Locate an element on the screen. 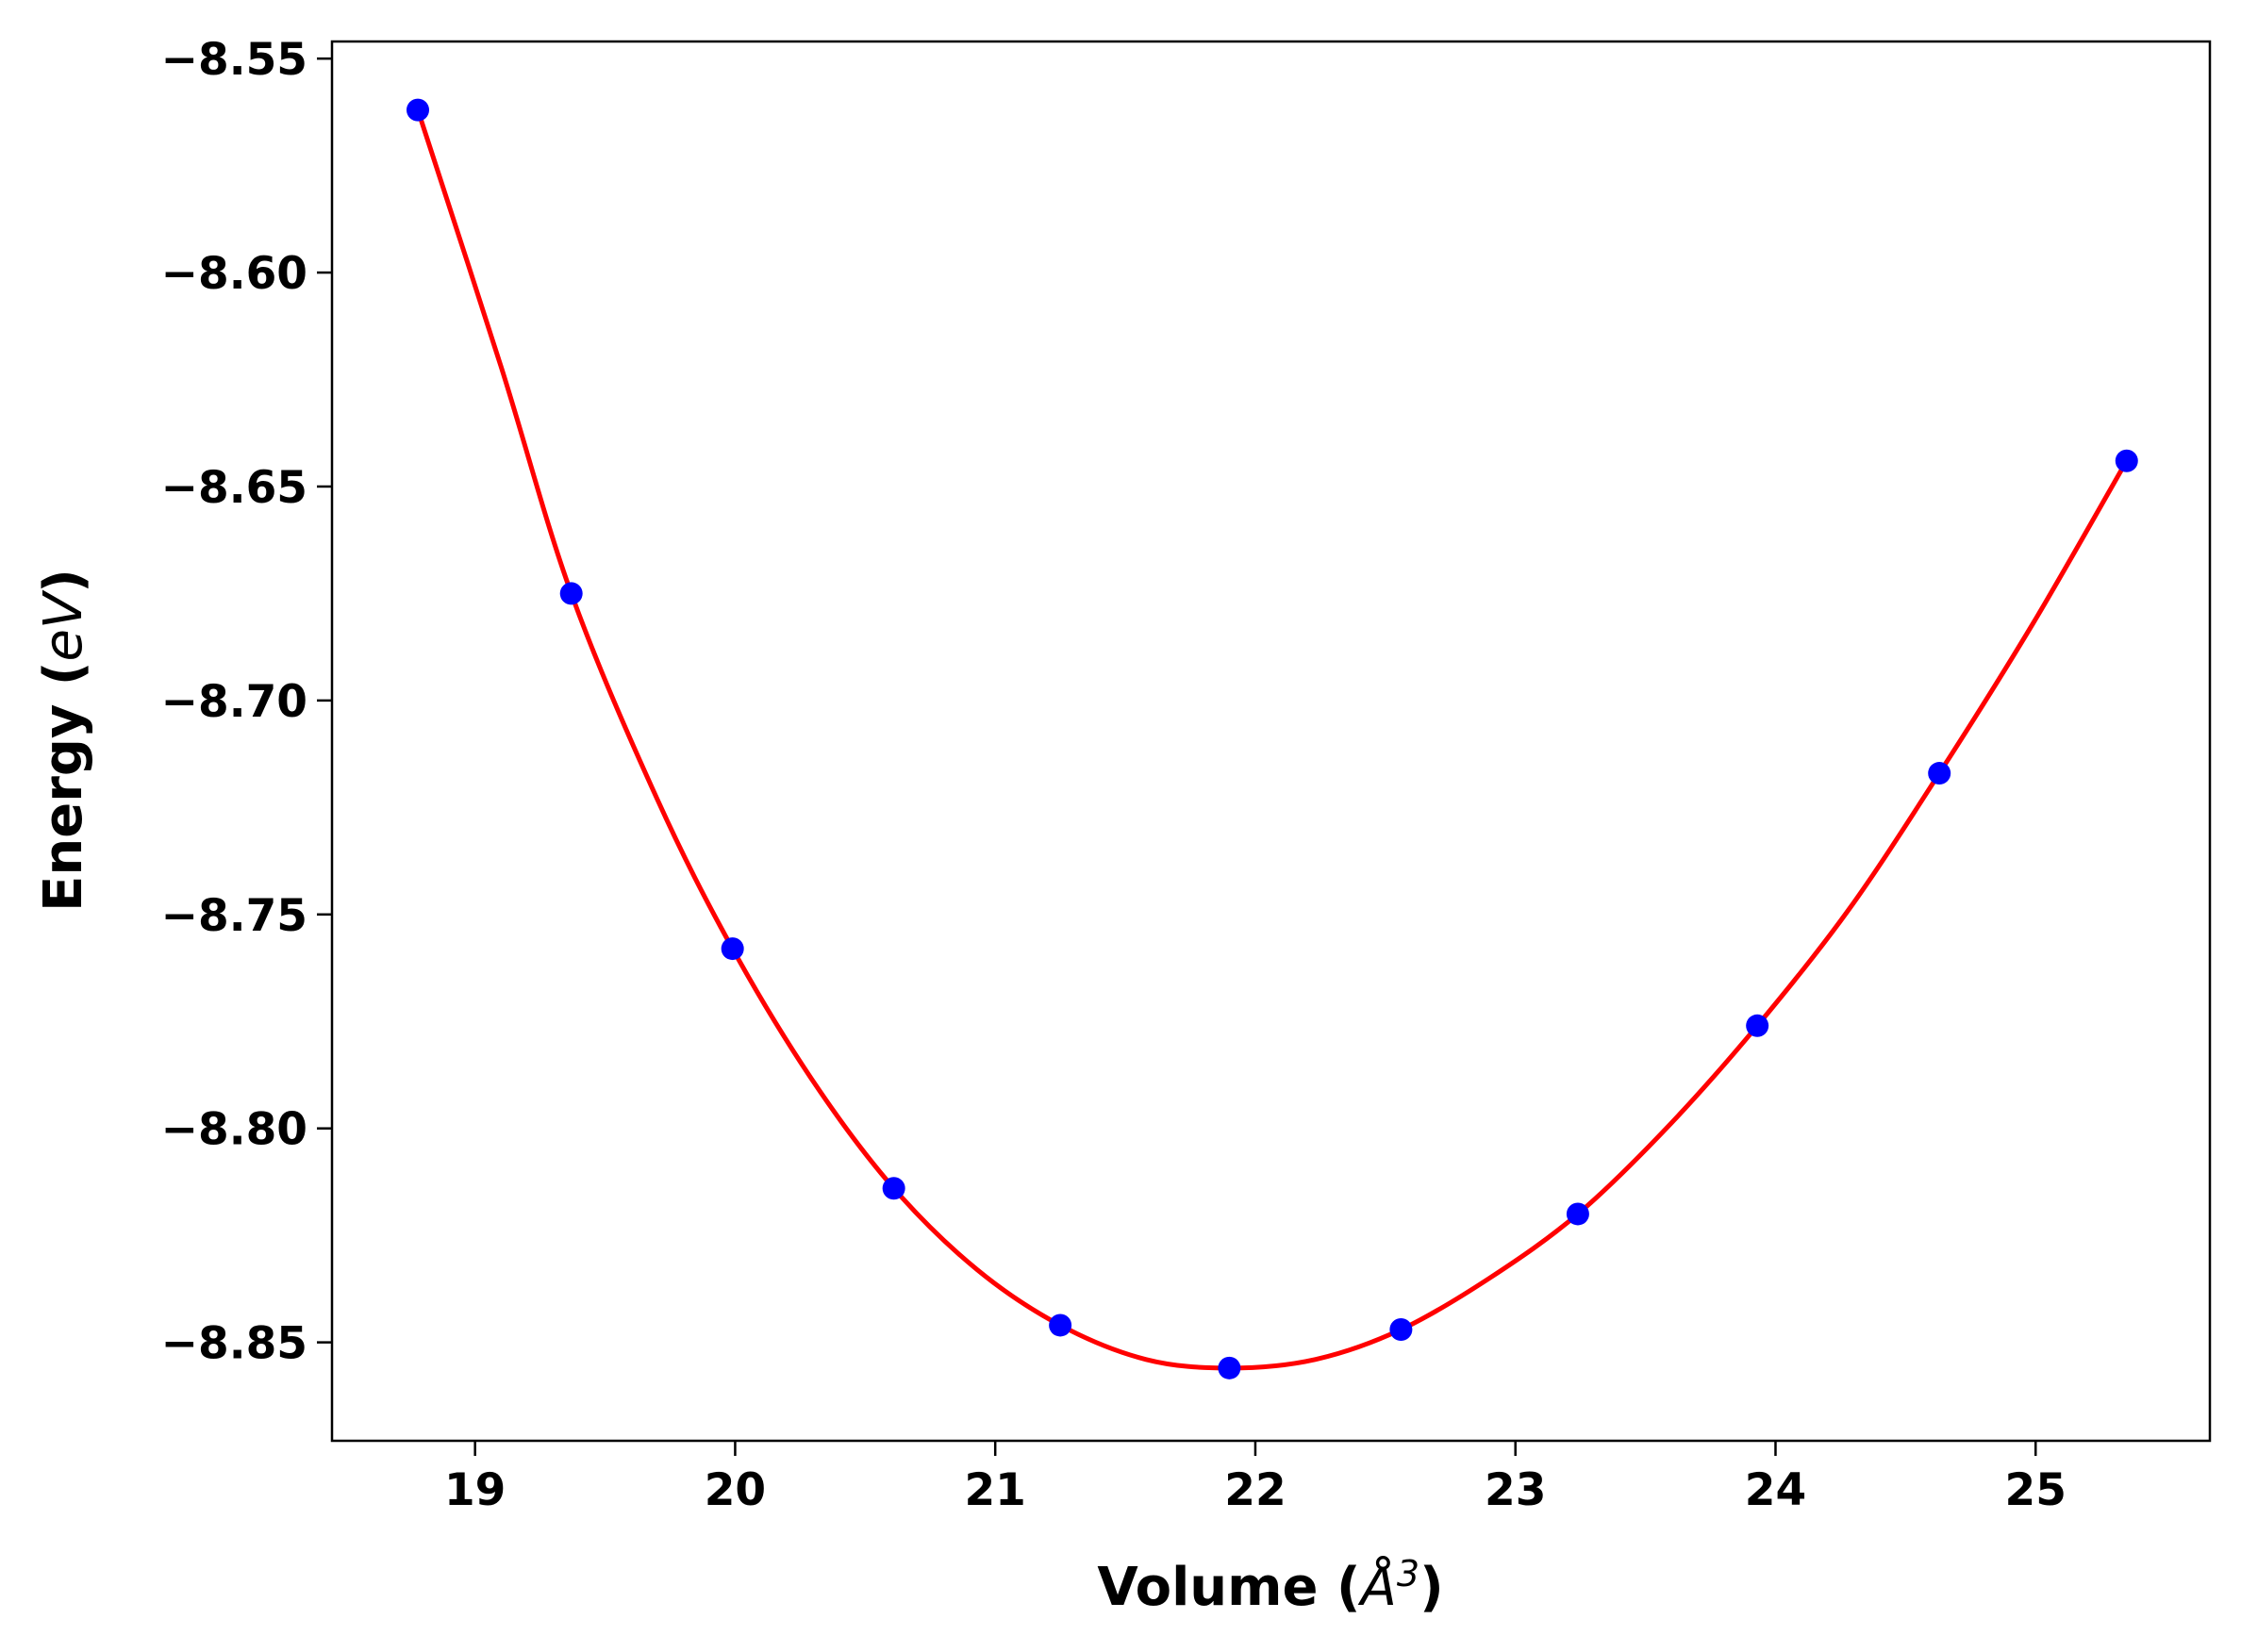 This screenshot has width=2241, height=1652. x-tick-label: 19 is located at coordinates (475, 1490).